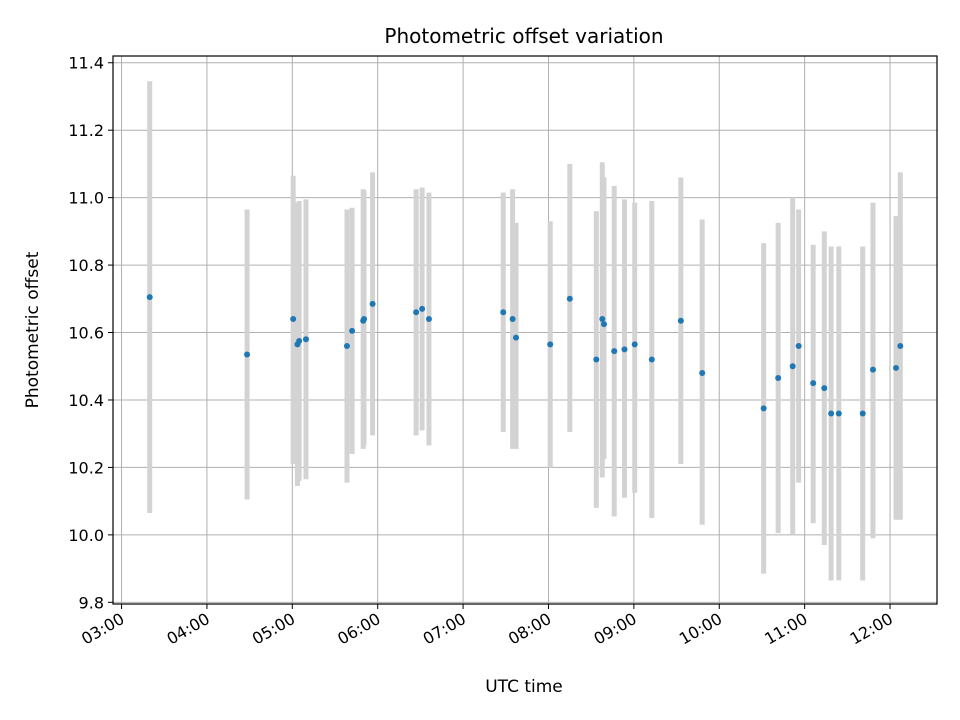  Describe the element at coordinates (86, 535) in the screenshot. I see `y-tick-label: 10.0` at that location.